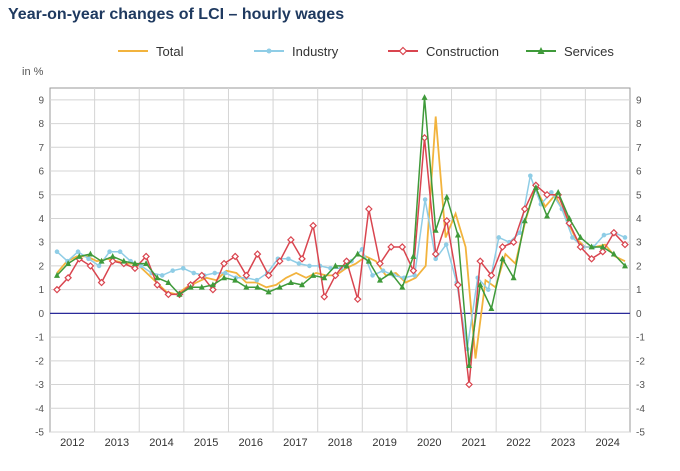 The height and width of the screenshot is (471, 680). I want to click on y-tick-label: 6, so click(41, 172).